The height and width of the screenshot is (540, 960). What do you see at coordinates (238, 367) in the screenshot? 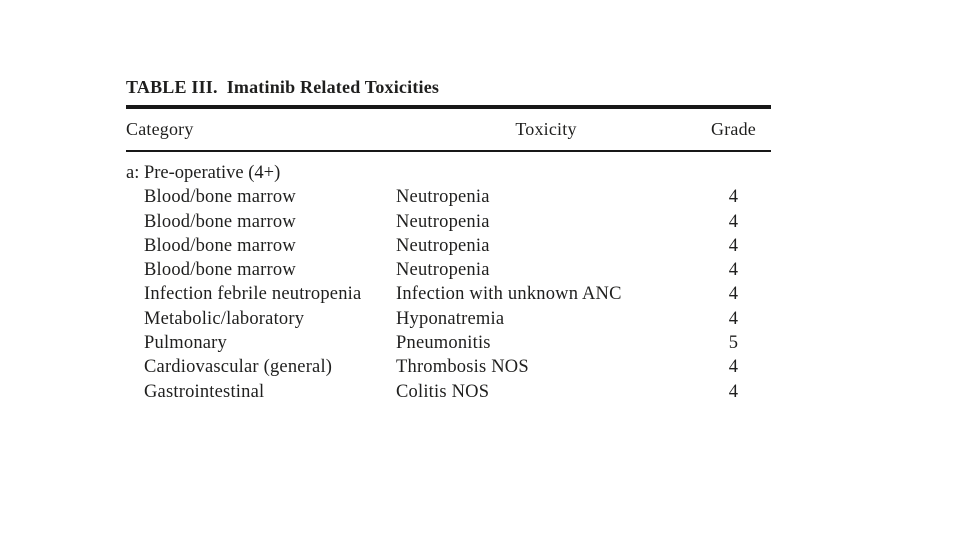
I see `category-cell: Cardiovascular (general)` at bounding box center [238, 367].